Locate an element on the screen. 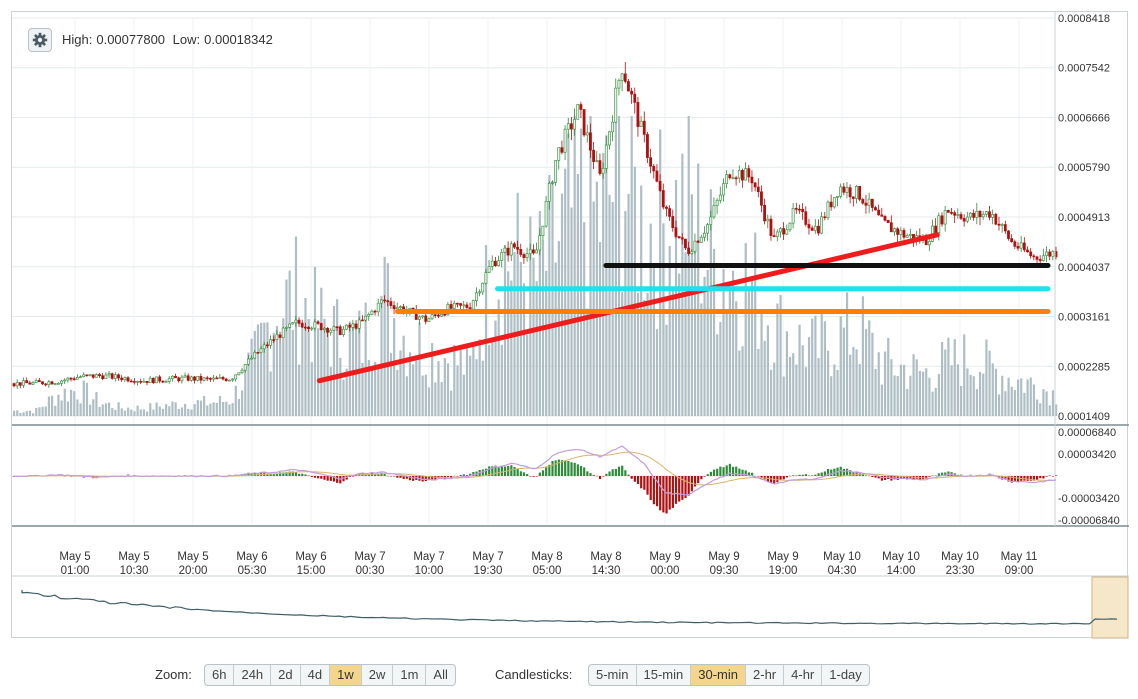  zoom-button-2d: 2d is located at coordinates (286, 675).